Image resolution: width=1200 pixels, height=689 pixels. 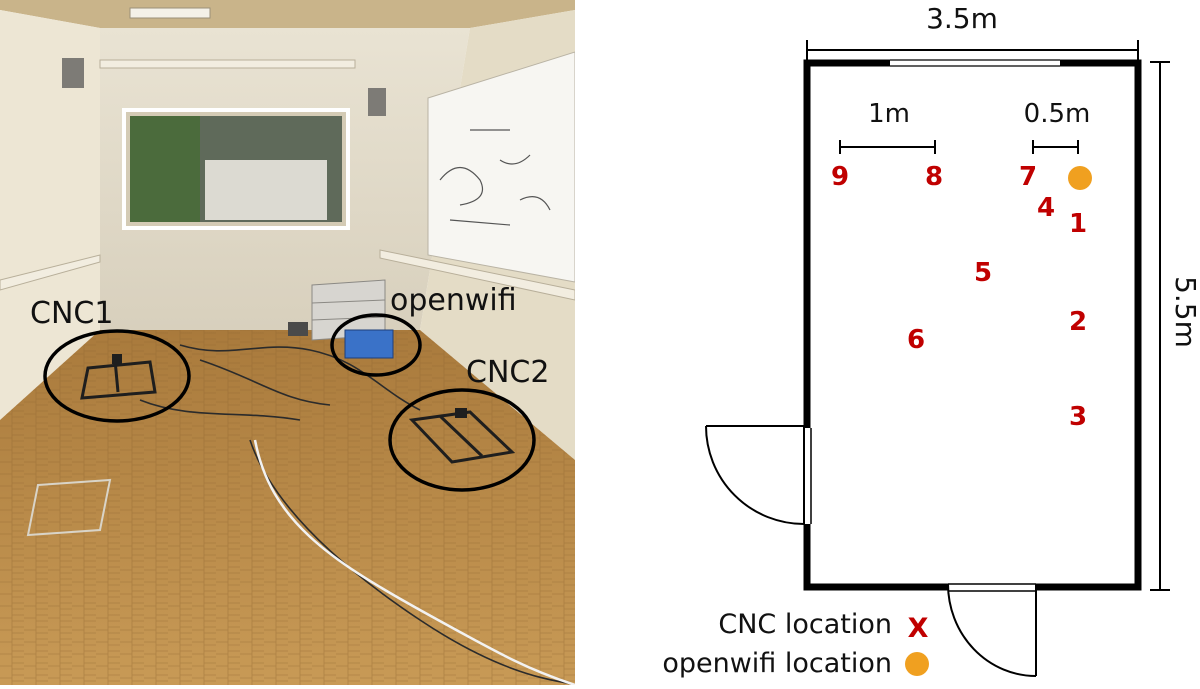 I want to click on cnc1-highlight-ellipse, so click(x=117, y=376).